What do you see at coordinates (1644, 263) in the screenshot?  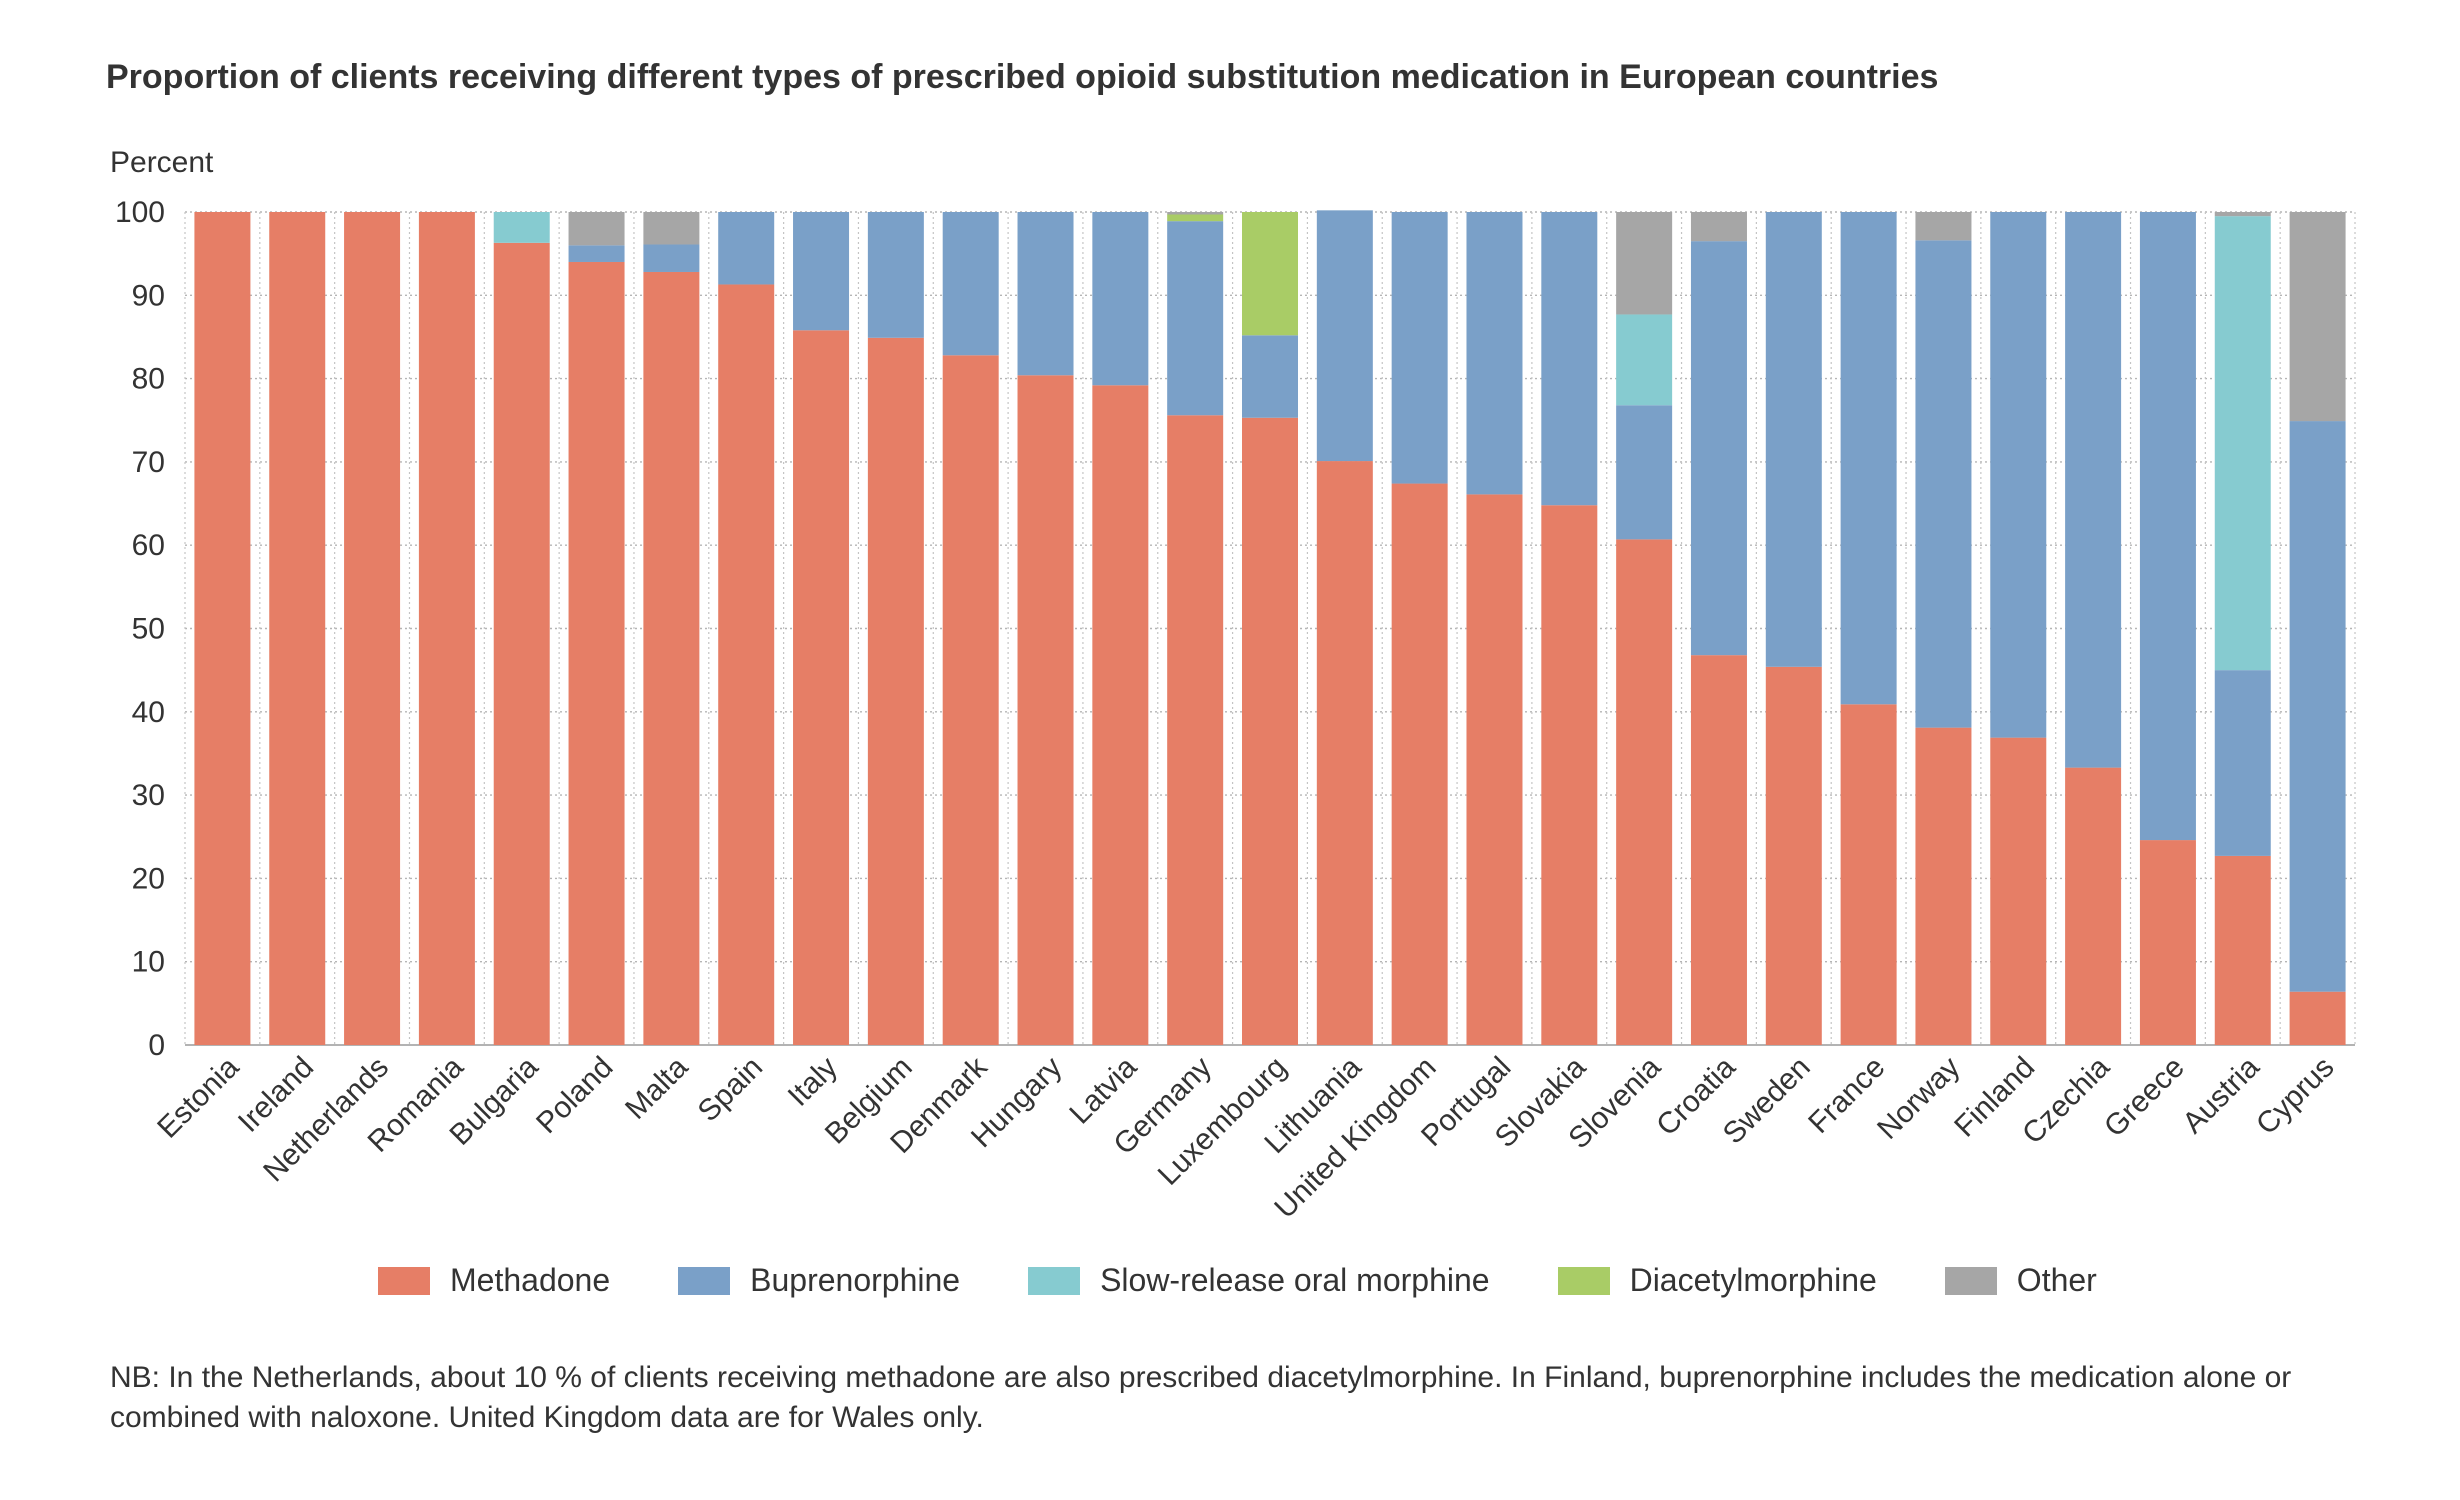 I see `bar-other-slovenia` at bounding box center [1644, 263].